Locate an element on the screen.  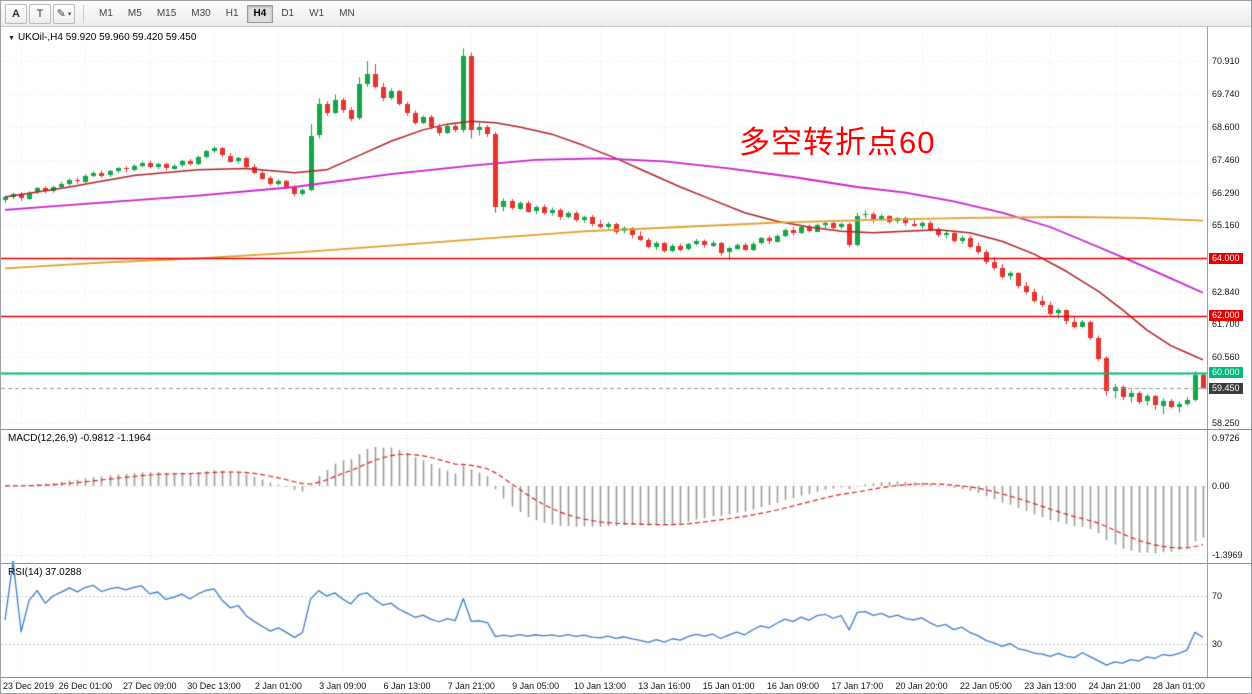
macd-axis-label: 0.00 is located at coordinates (1221, 485).